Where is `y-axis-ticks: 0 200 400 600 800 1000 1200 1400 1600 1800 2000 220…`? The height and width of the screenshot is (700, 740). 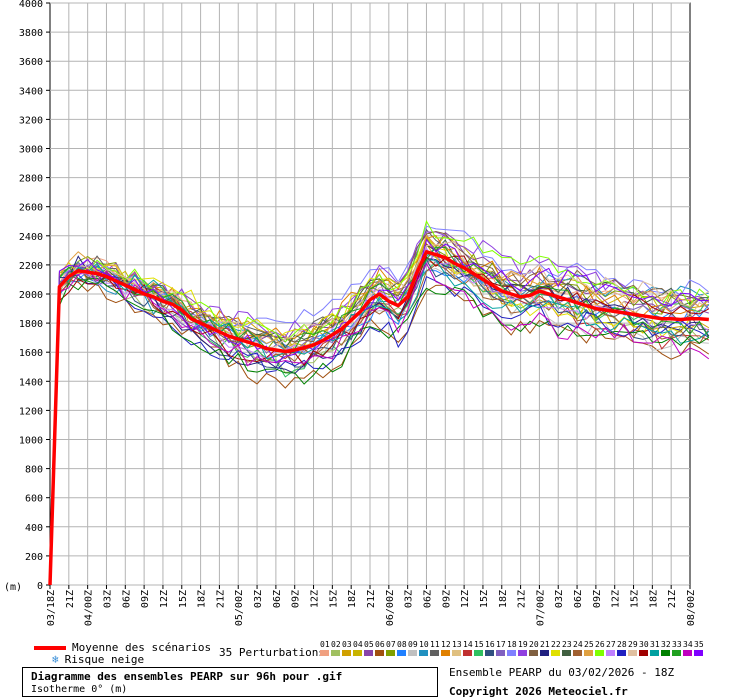 y-axis-ticks: 0 200 400 600 800 1000 1200 1400 1600 1800 2000 220… is located at coordinates (31, 296).